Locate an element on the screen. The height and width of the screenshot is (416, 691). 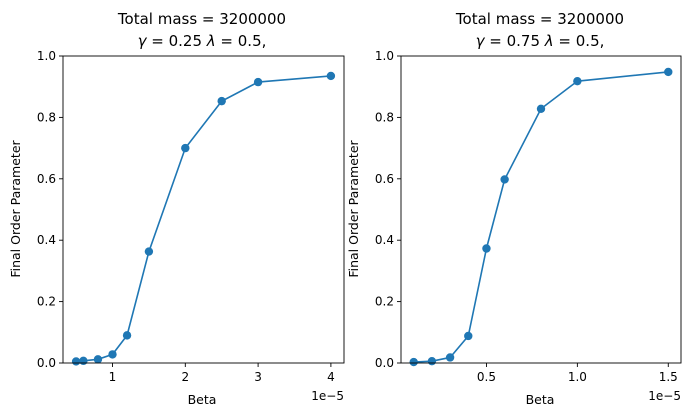
x-tick-label: 0.5 is located at coordinates (486, 377).